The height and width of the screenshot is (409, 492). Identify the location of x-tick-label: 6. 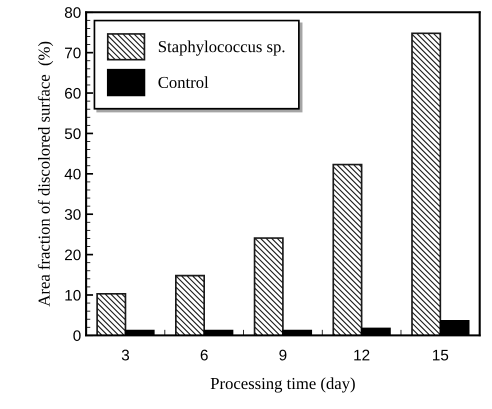
(204, 355).